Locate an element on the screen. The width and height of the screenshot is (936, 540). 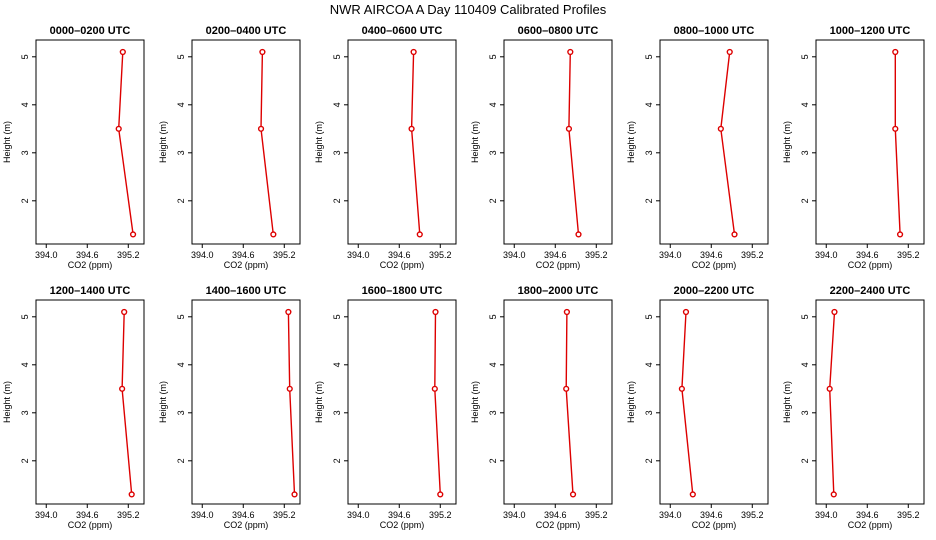
panel-title: 2200–2400 UTC is located at coordinates (870, 291).